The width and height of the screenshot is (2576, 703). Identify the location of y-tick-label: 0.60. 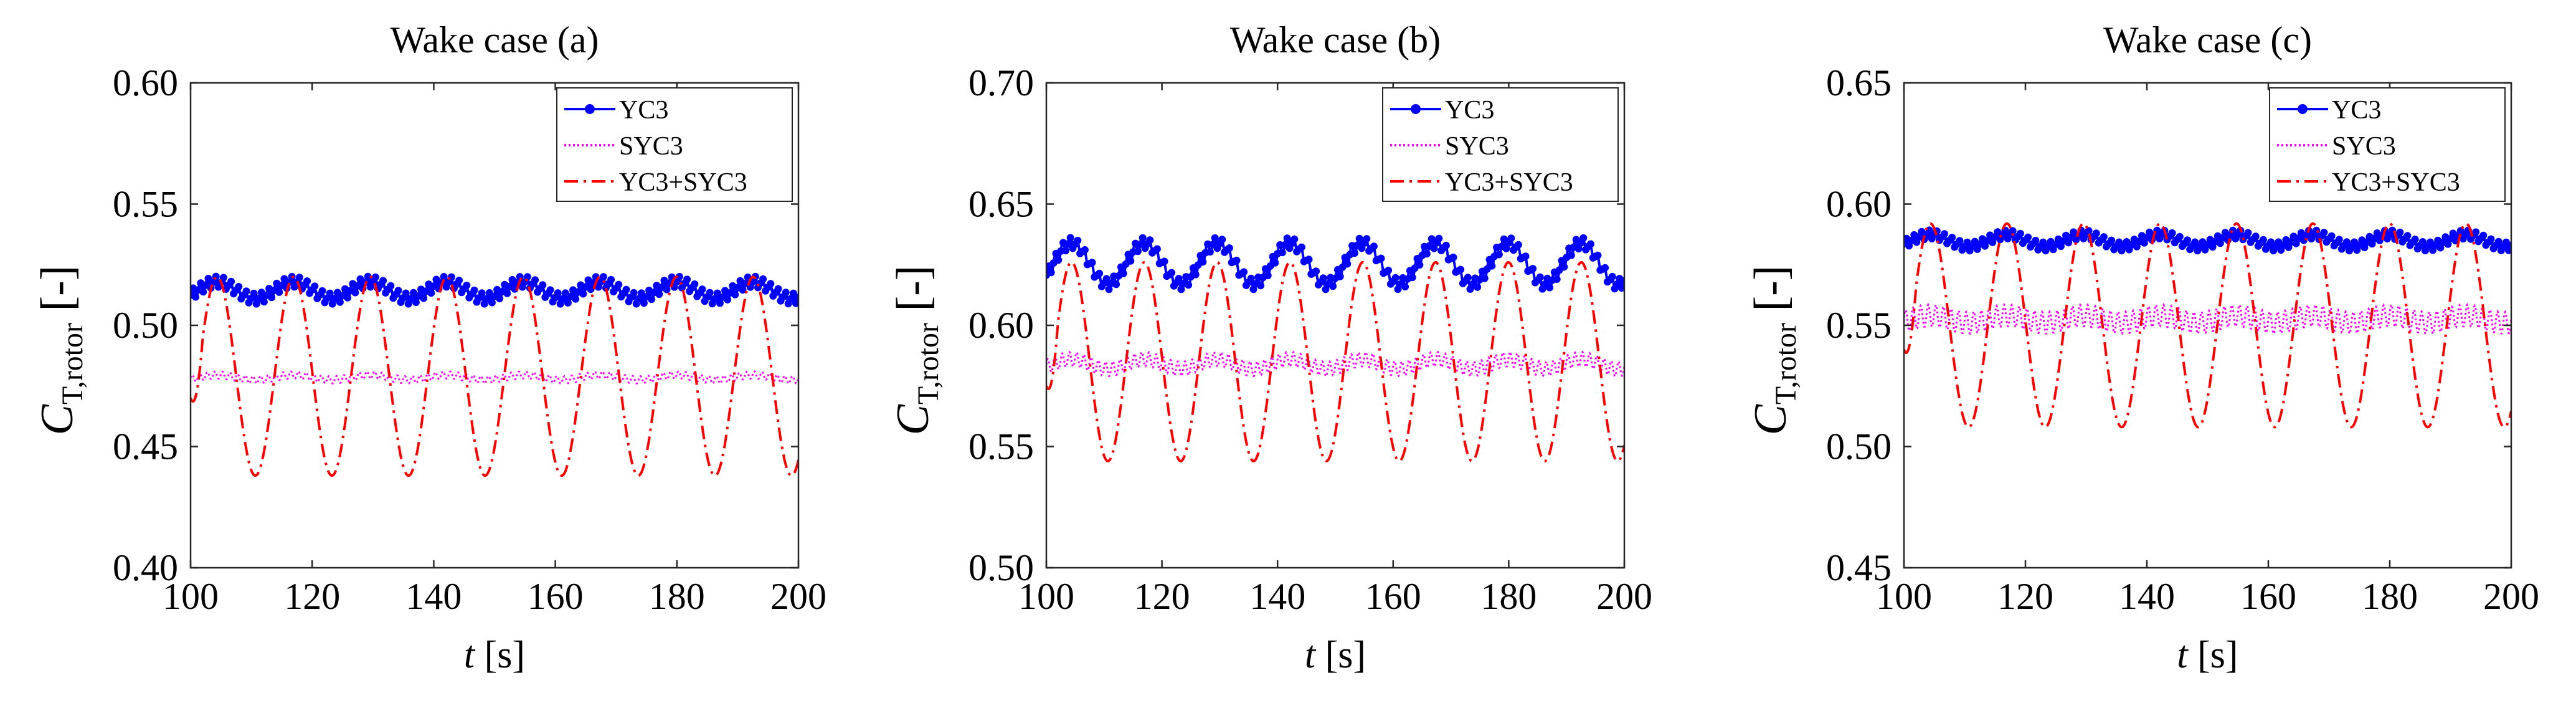
(1001, 325).